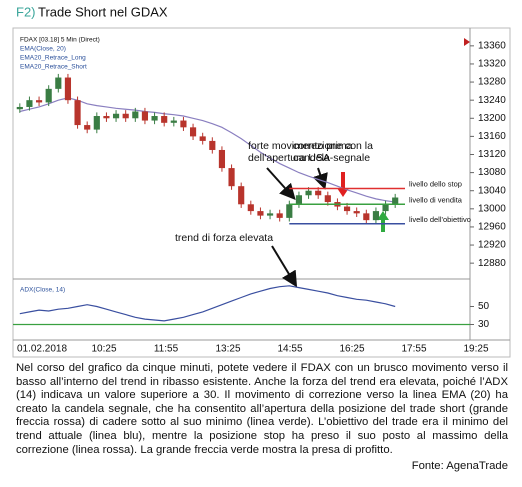 The width and height of the screenshot is (522, 487). Describe the element at coordinates (484, 324) in the screenshot. I see `y-tick-label: 30` at that location.